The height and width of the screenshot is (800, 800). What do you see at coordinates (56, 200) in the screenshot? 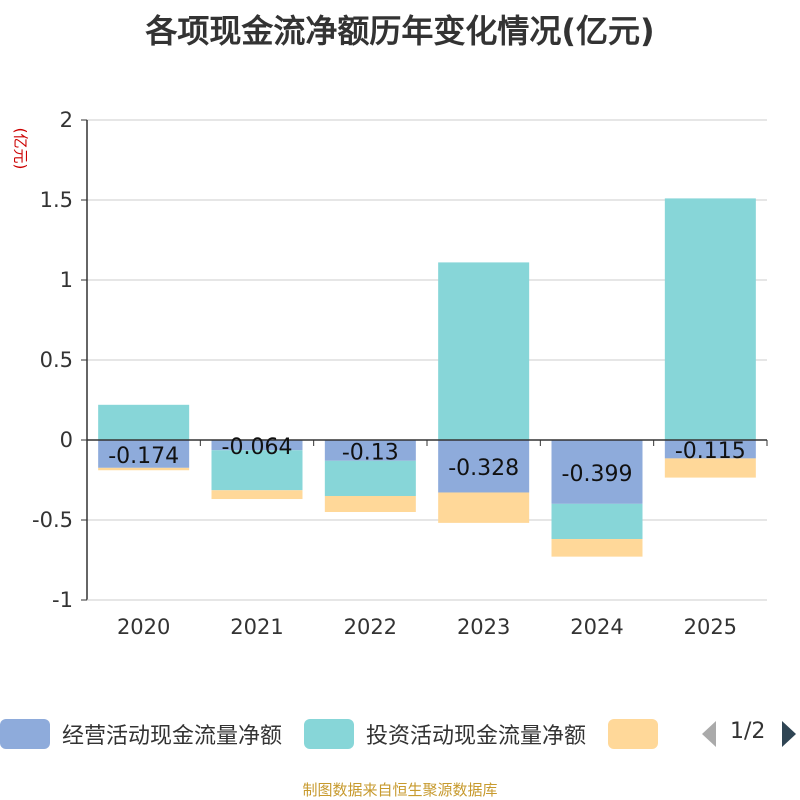
I see `y-tick-label: 1.5` at bounding box center [56, 200].